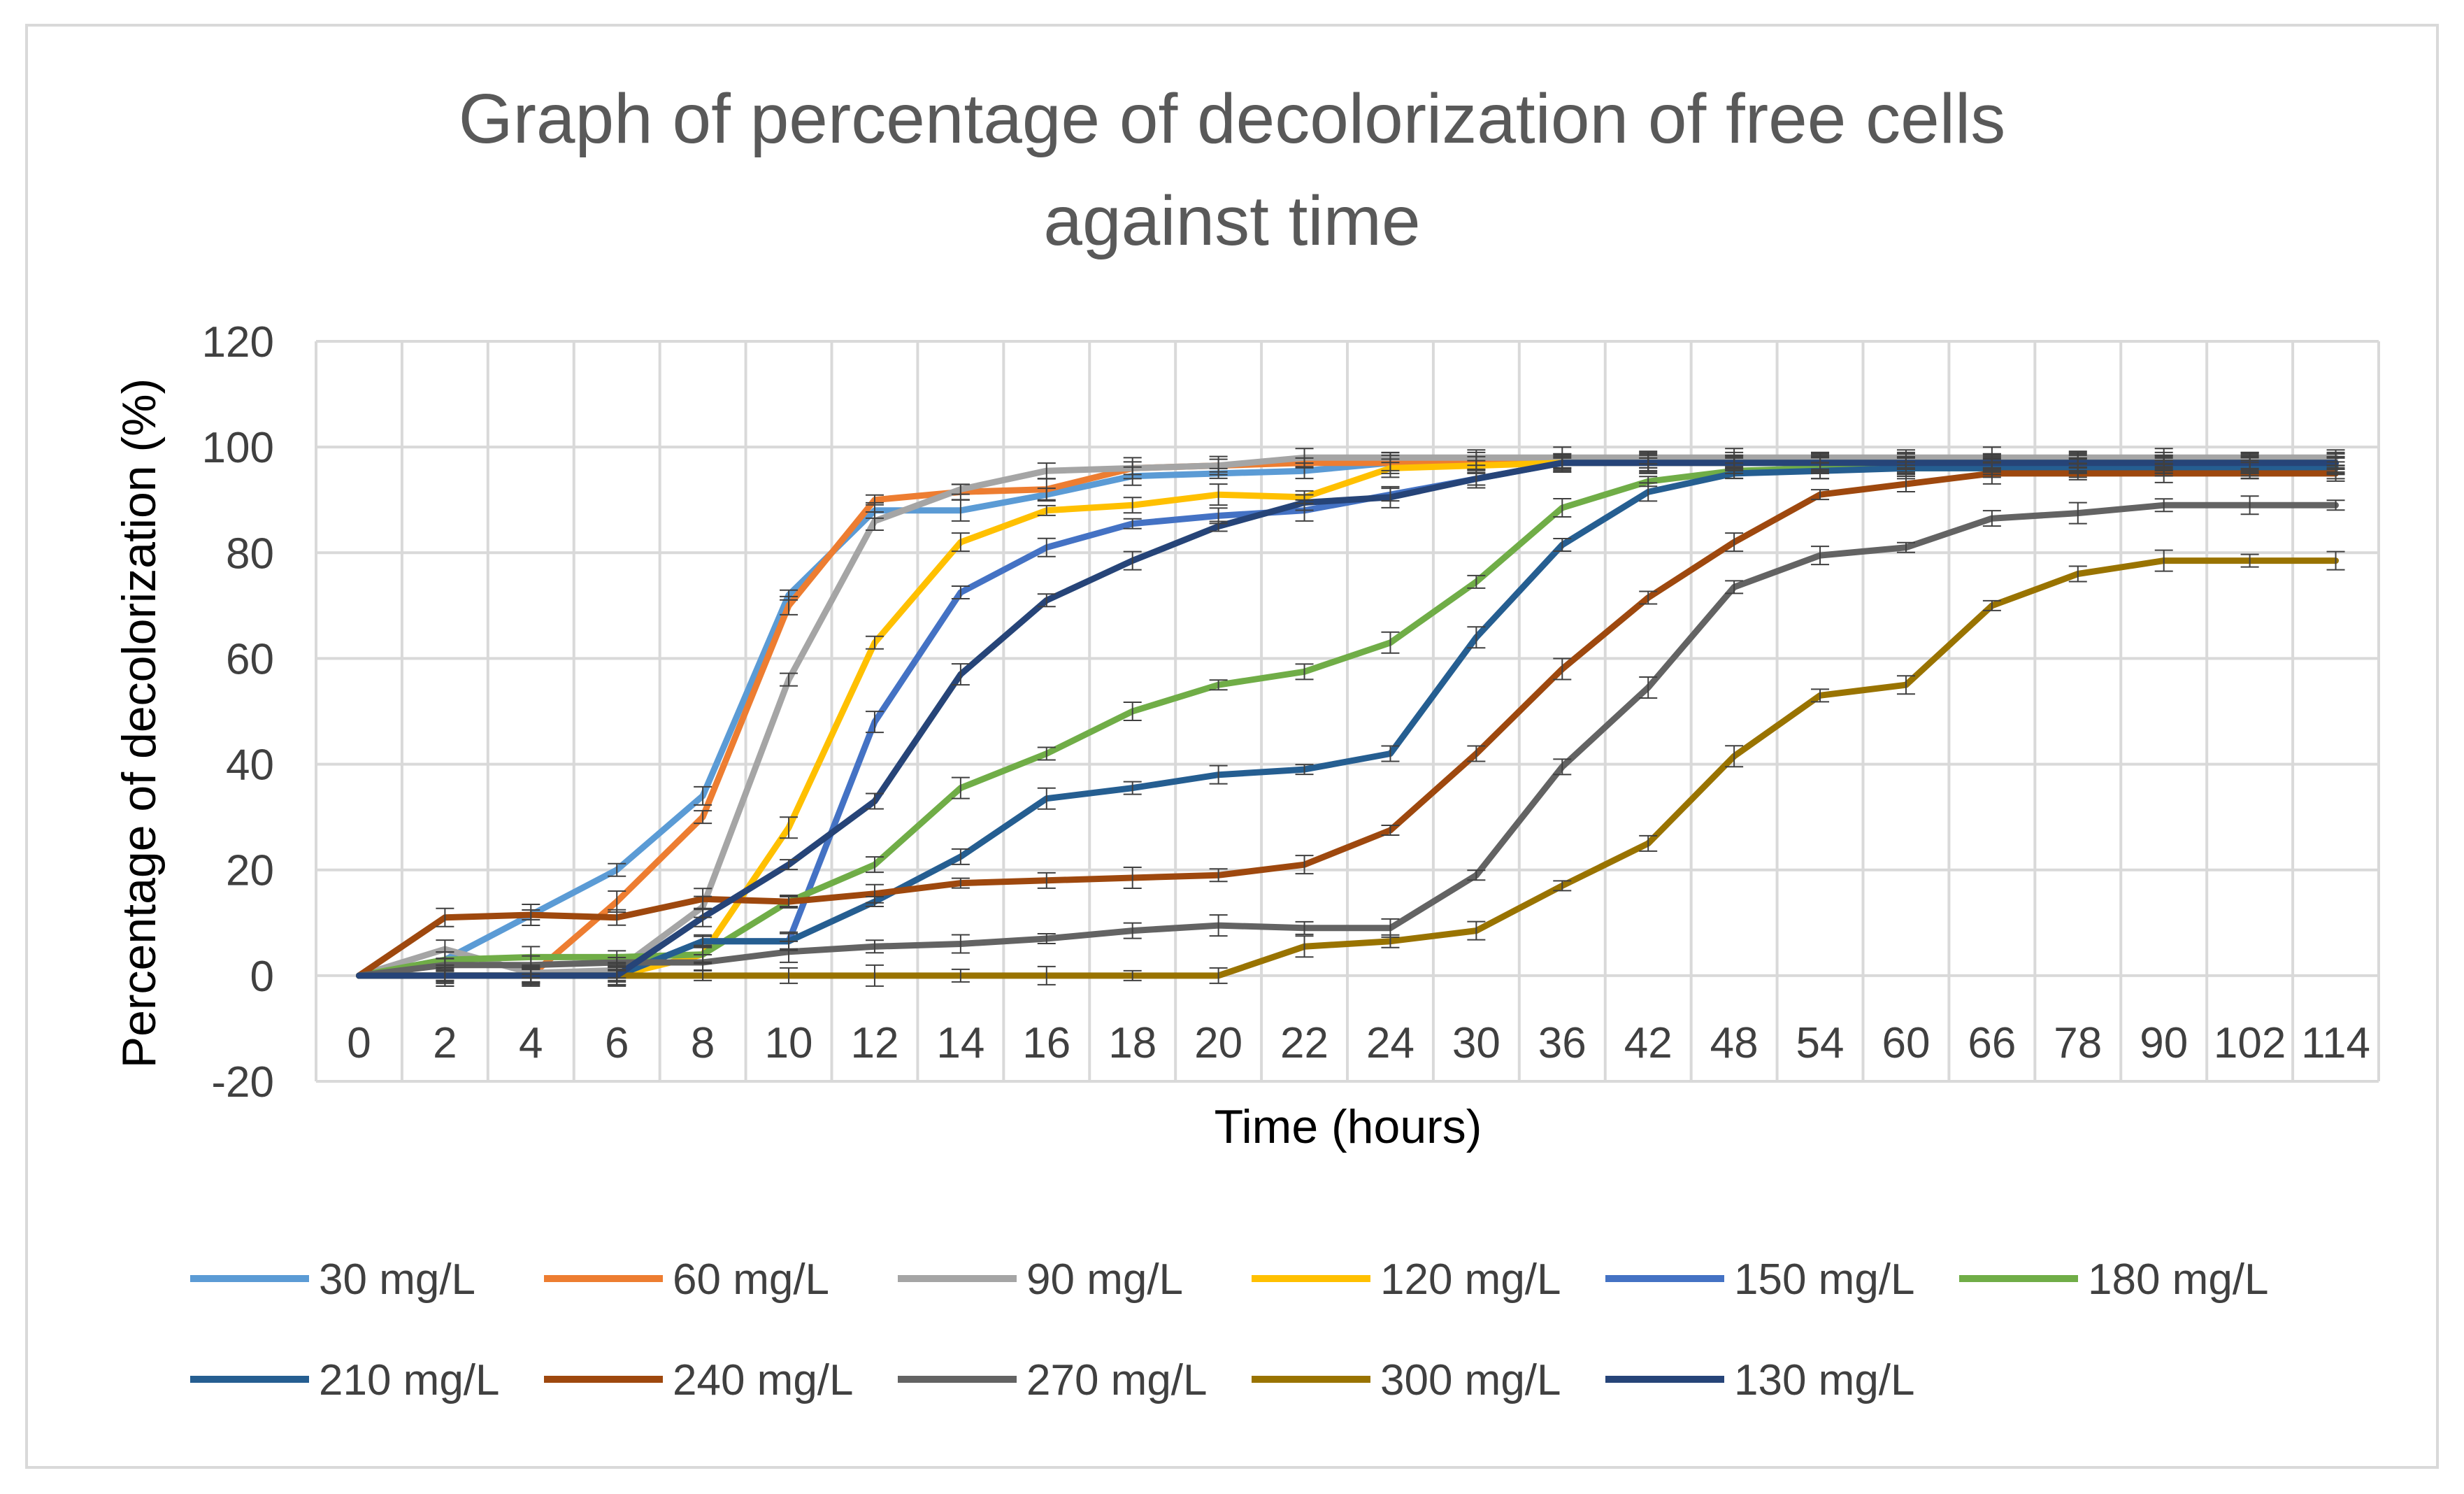 This screenshot has width=2464, height=1494. Describe the element at coordinates (1824, 1380) in the screenshot. I see `legend-label: 130 mg/L` at that location.